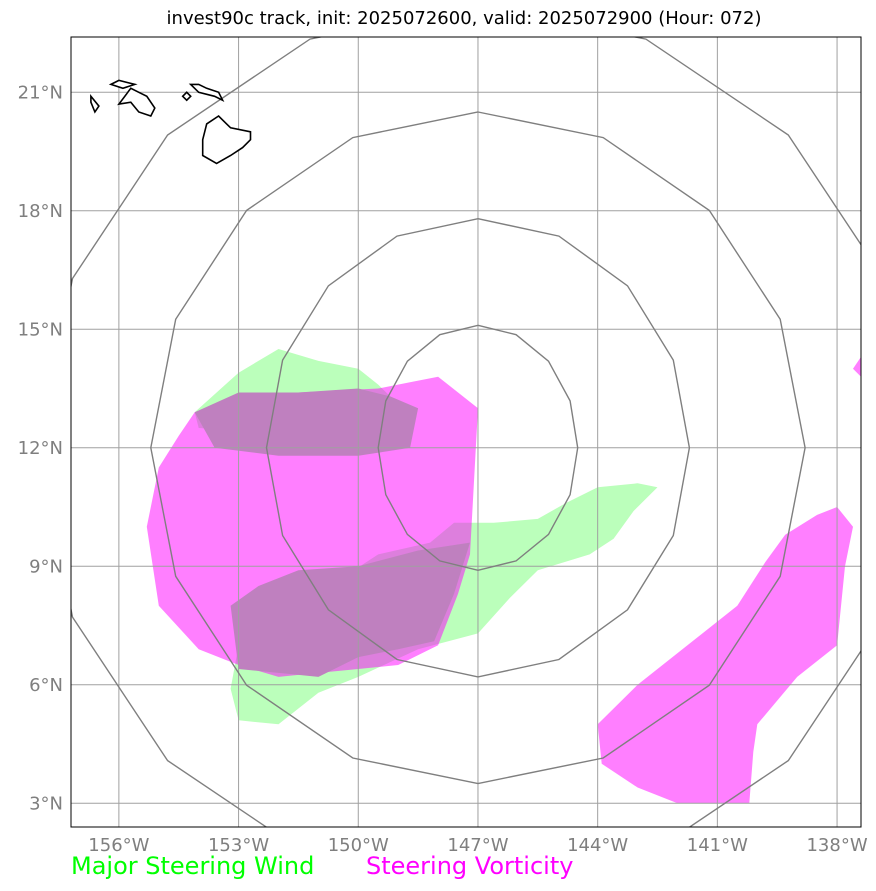 Image resolution: width=876 pixels, height=891 pixels. I want to click on lat-tick-label: 3°N, so click(46, 803).